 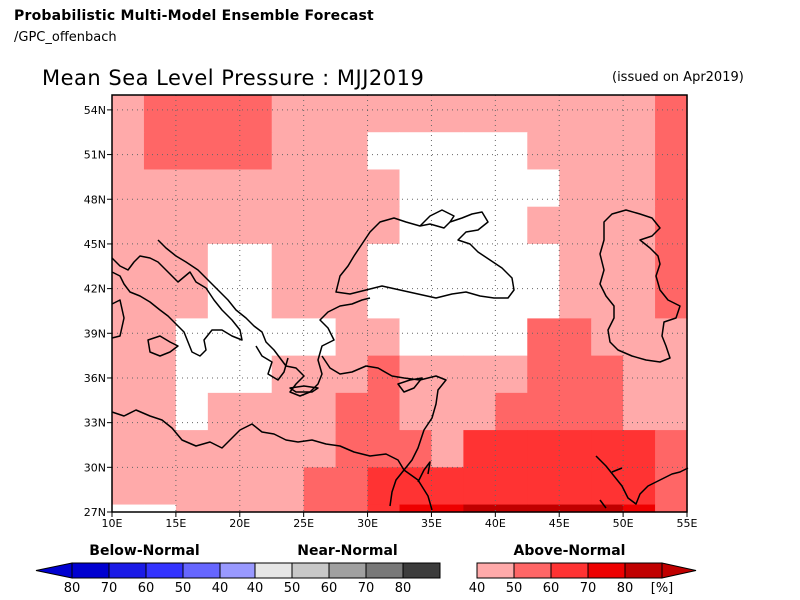 I want to click on lat-tick-label: 33N, so click(x=95, y=423).